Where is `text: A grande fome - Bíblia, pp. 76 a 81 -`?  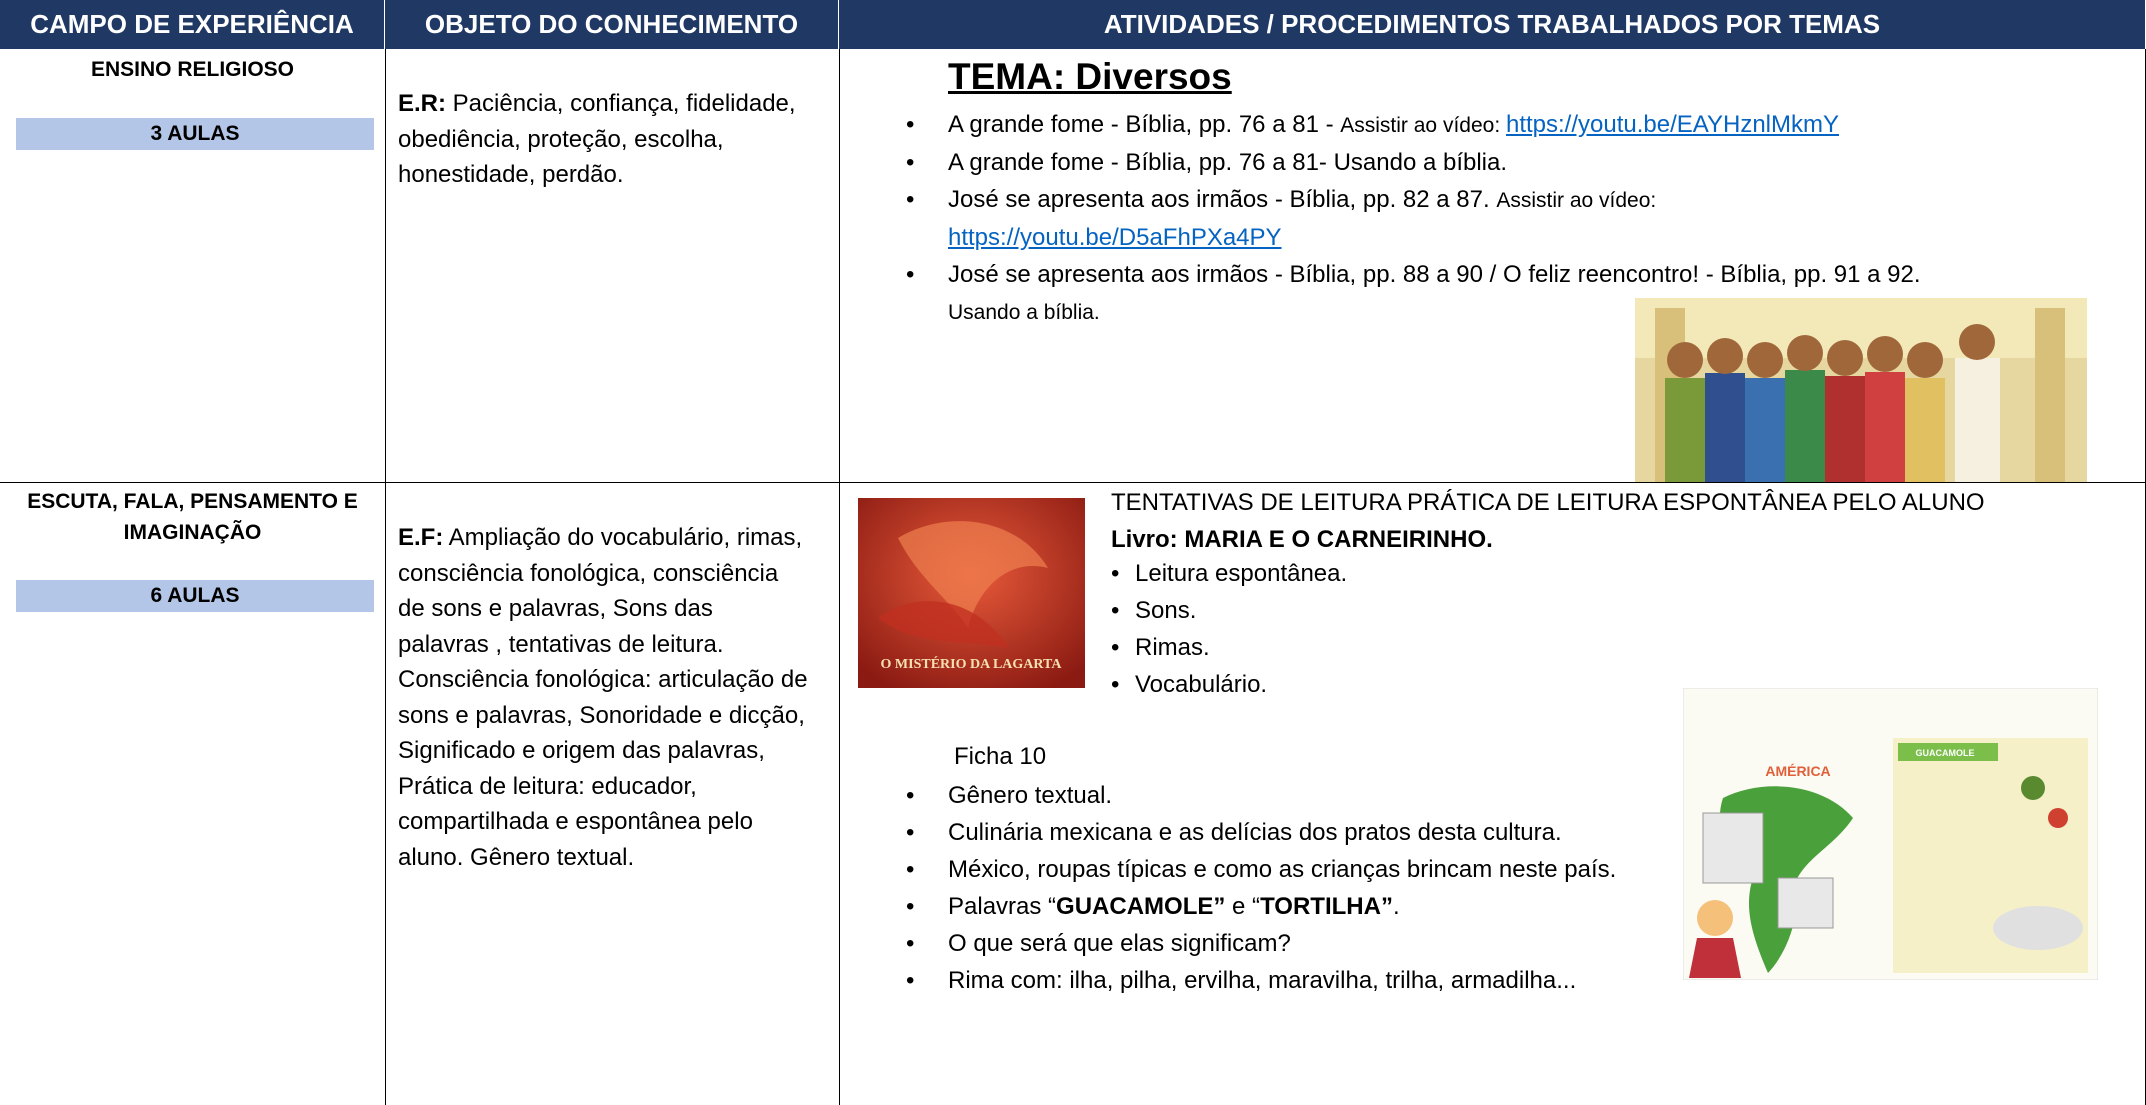
text: A grande fome - Bíblia, pp. 76 a 81 - is located at coordinates (1144, 124).